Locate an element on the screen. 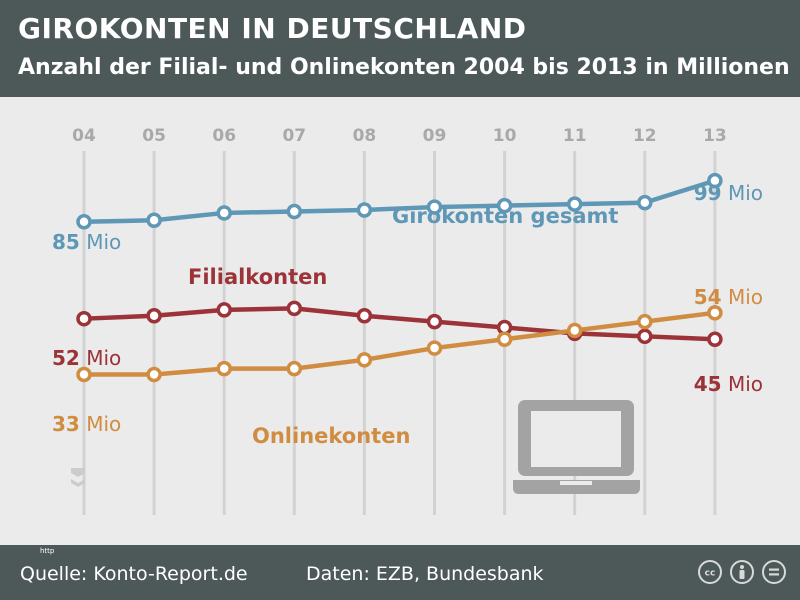 This screenshot has width=800, height=600. x-tick-label: 05 is located at coordinates (154, 136).